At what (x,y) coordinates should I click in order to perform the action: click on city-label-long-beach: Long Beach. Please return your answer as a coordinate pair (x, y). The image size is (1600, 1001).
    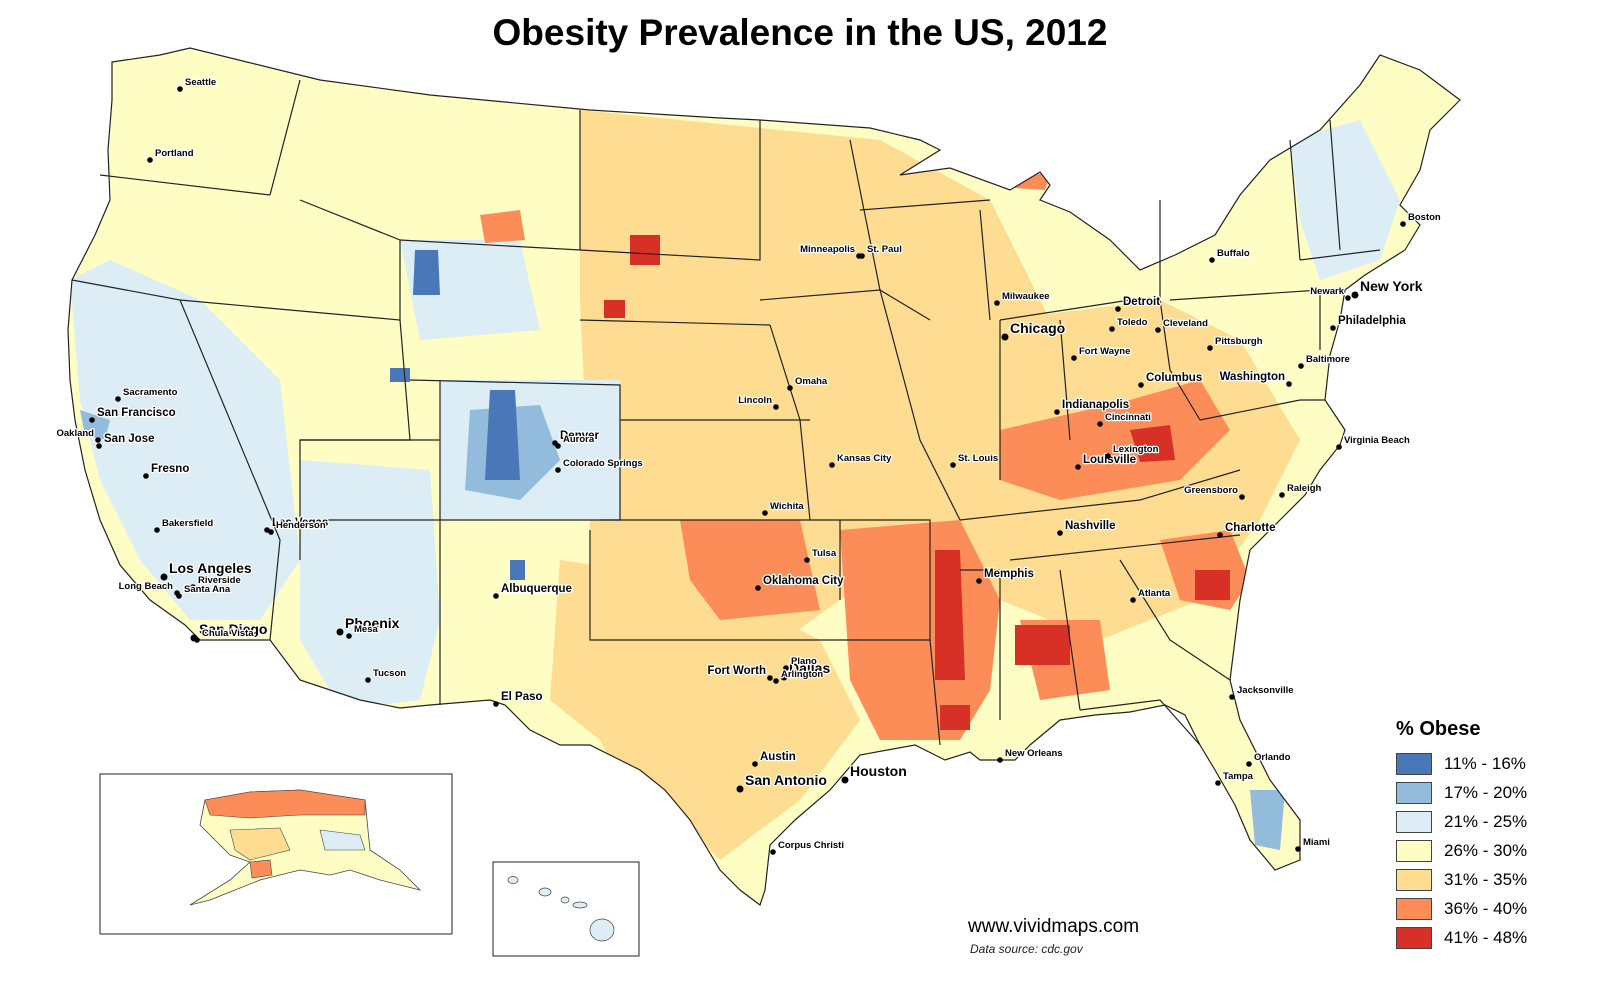
    Looking at the image, I should click on (146, 586).